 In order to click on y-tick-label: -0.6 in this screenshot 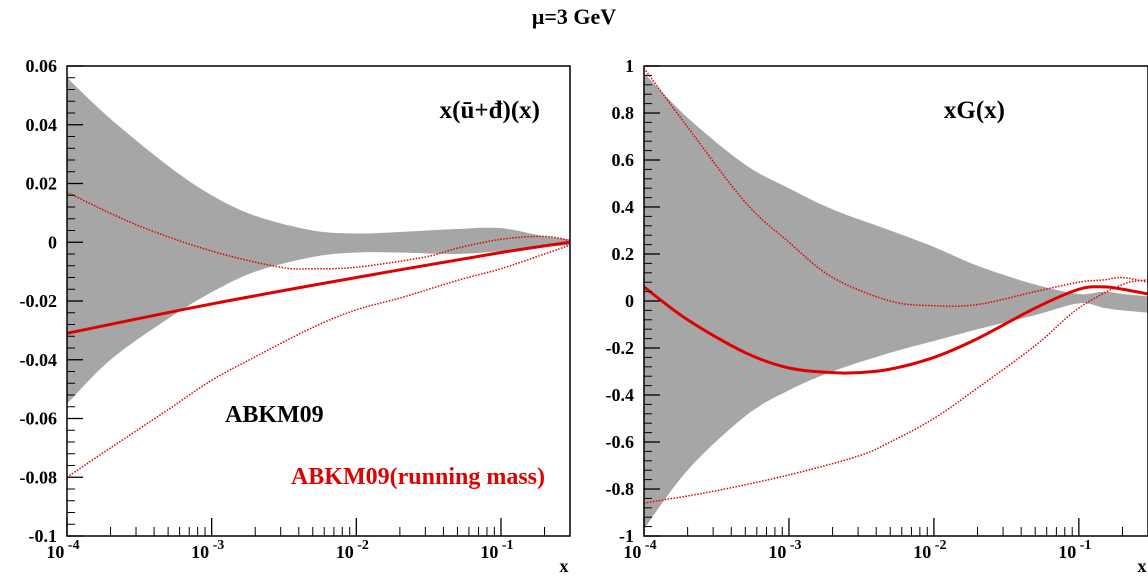, I will do `click(620, 442)`.